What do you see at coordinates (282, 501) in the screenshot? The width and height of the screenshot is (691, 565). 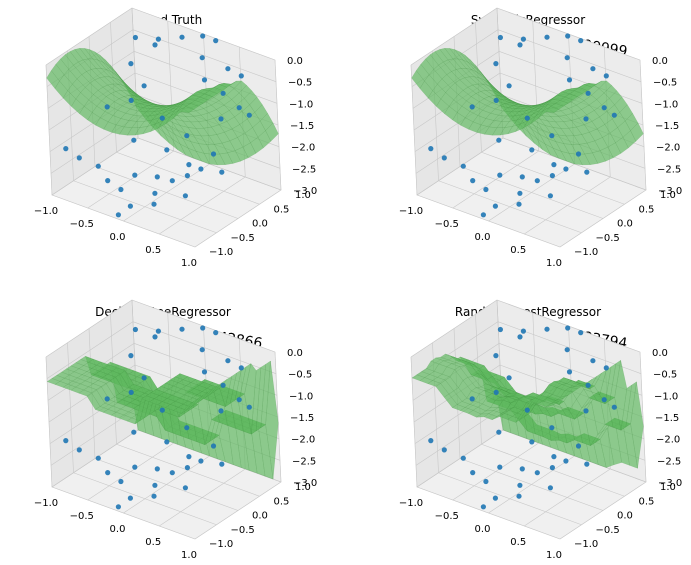 I see `y-tick-label: 0.5` at bounding box center [282, 501].